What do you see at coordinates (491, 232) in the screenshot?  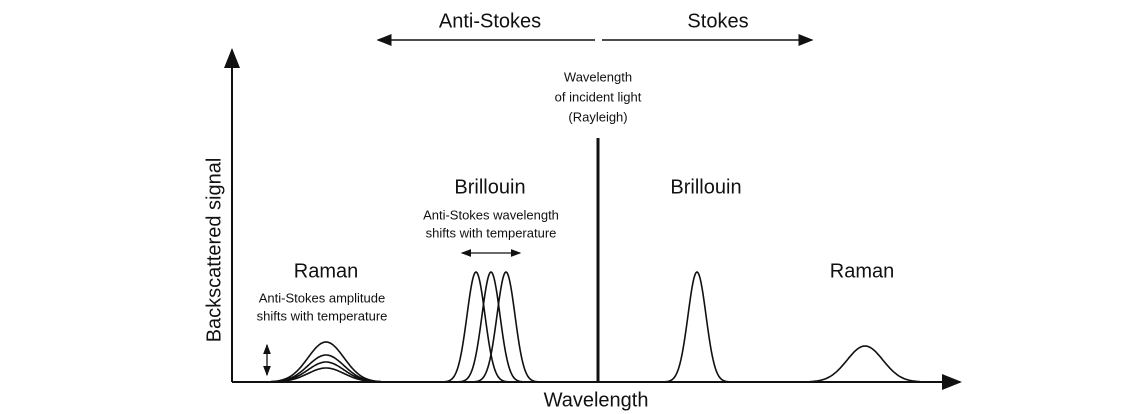 I see `brillouin-note: shifts with temperature` at bounding box center [491, 232].